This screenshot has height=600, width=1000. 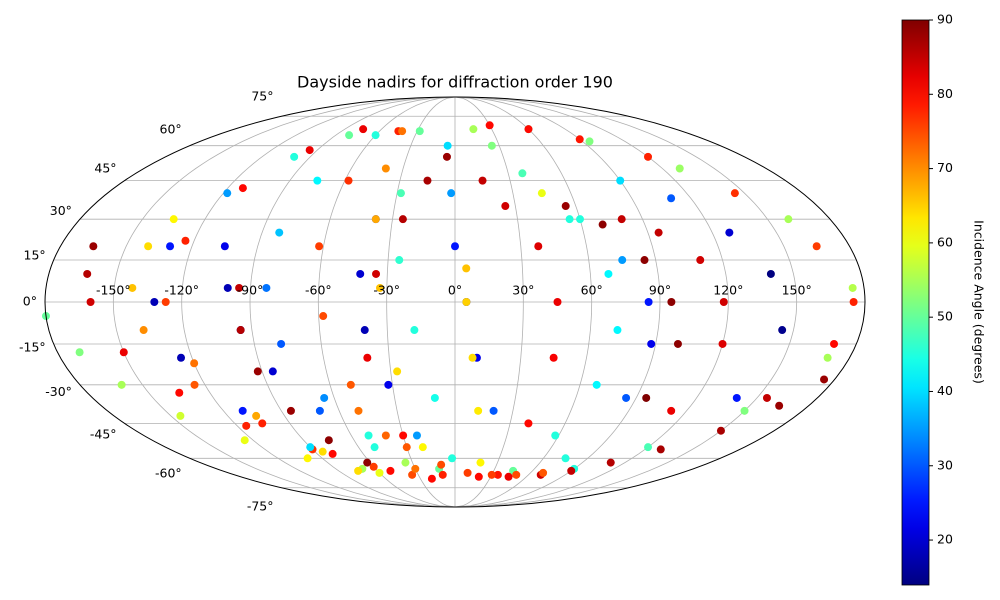 What do you see at coordinates (945, 241) in the screenshot?
I see `colorbar-tick-label: 60` at bounding box center [945, 241].